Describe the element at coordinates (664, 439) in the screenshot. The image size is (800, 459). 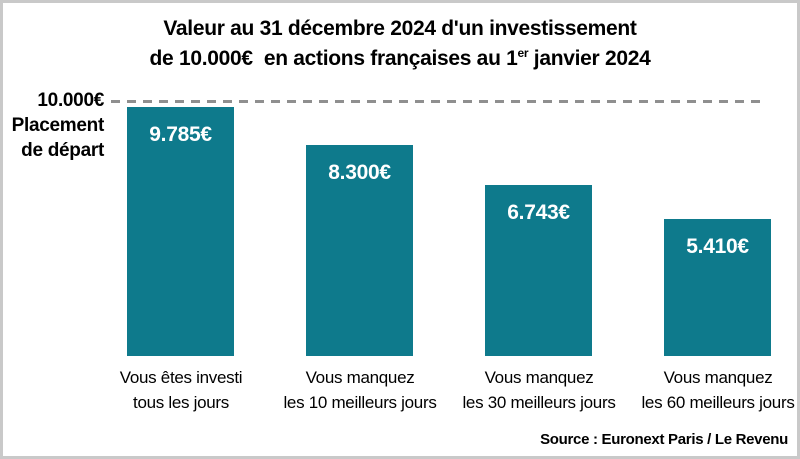
I see `source-credit: Source : Euronext Paris / Le Revenu` at that location.